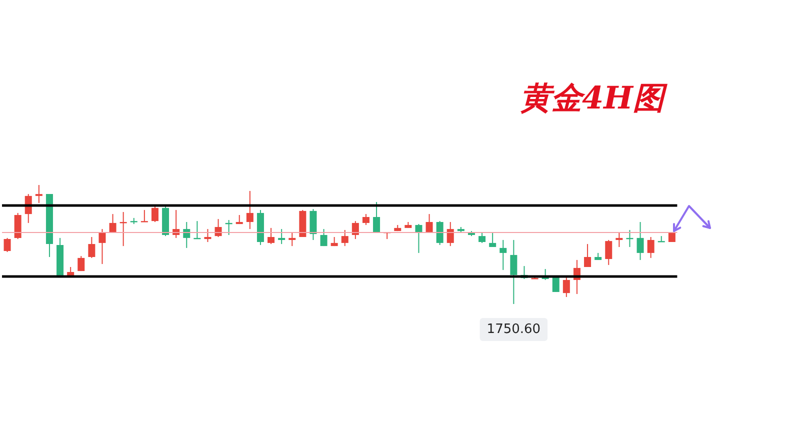 The width and height of the screenshot is (800, 433). I want to click on chart-title: 黄金4H图, so click(594, 98).